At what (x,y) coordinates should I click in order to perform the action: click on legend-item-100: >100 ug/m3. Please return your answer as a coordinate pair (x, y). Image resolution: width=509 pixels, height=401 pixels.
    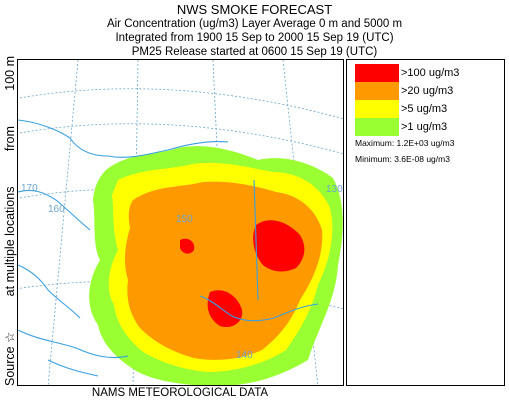
    Looking at the image, I should click on (407, 73).